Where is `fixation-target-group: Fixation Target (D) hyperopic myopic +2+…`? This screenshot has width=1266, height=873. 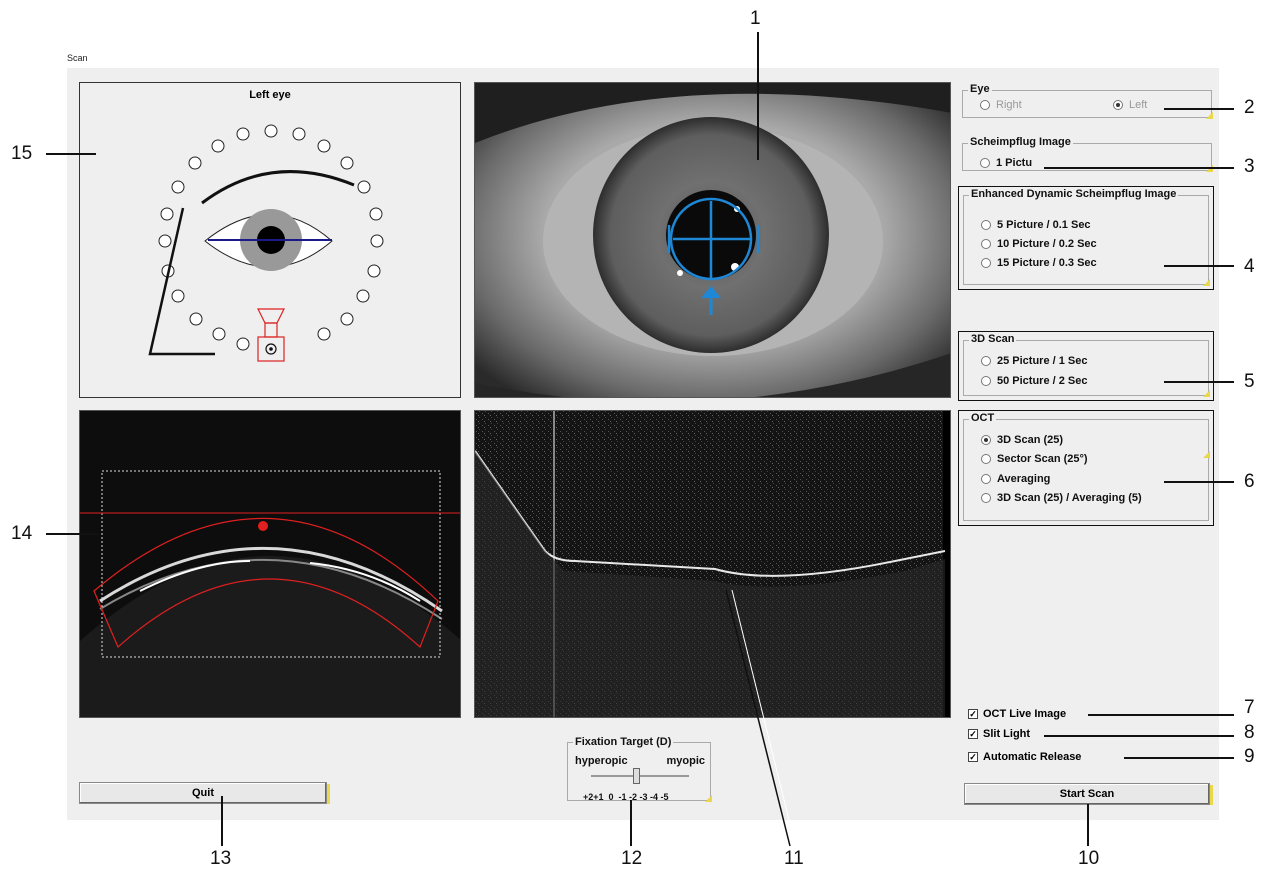 fixation-target-group: Fixation Target (D) hyperopic myopic +2+… is located at coordinates (639, 770).